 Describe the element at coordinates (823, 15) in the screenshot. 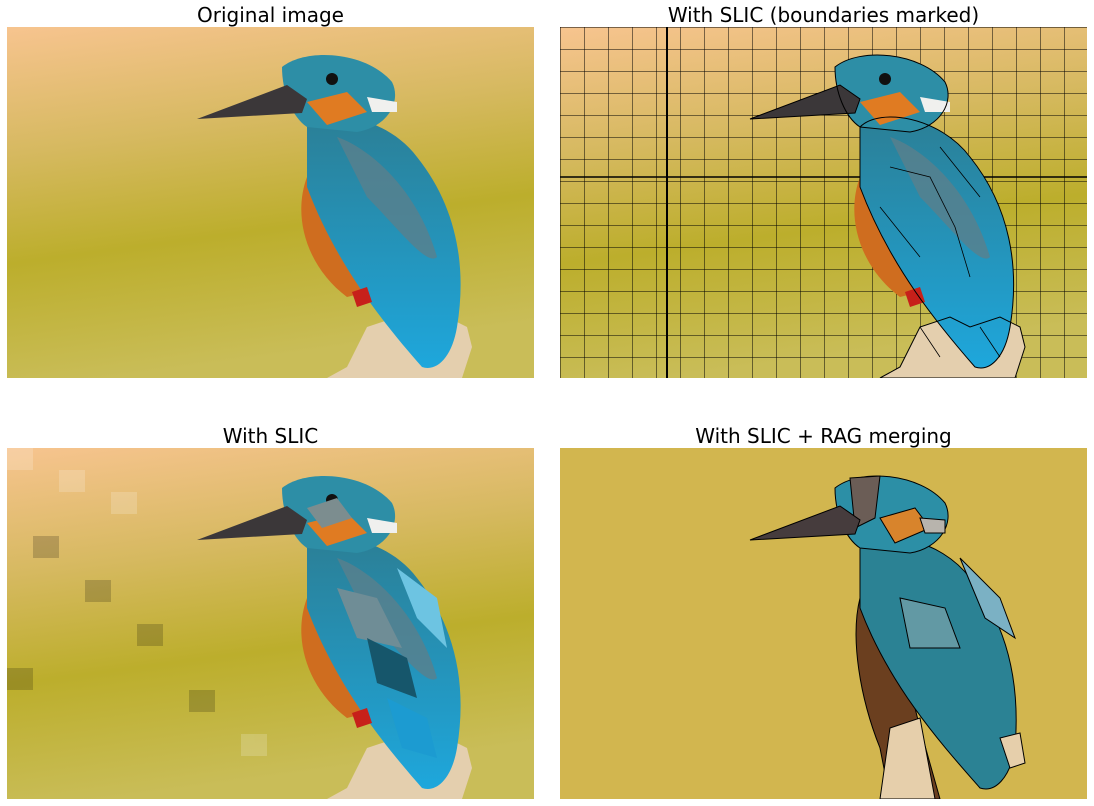

I see `panel-title-slic-boundaries: With SLIC (boundaries marked)` at that location.